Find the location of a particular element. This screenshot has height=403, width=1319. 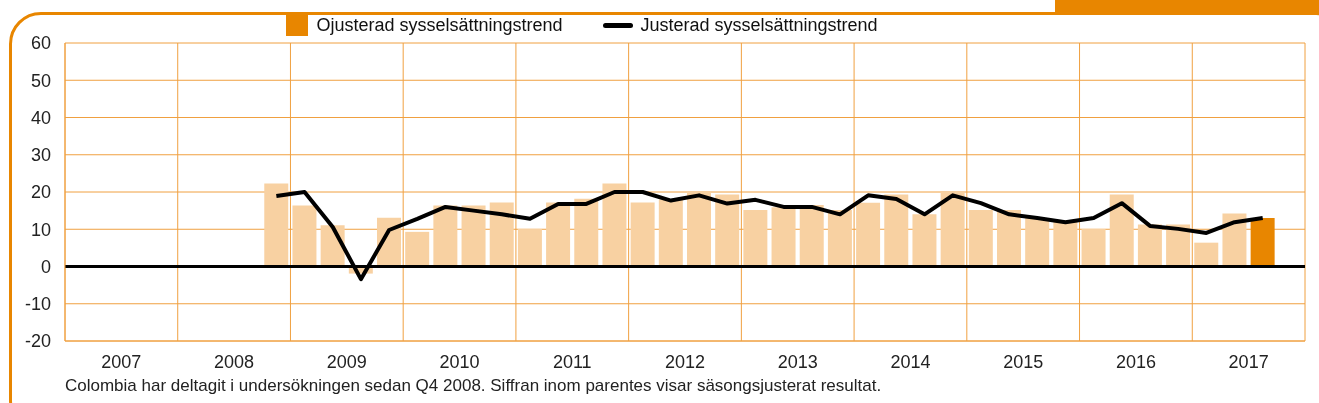

y-tick-label: 10 is located at coordinates (40, 229).